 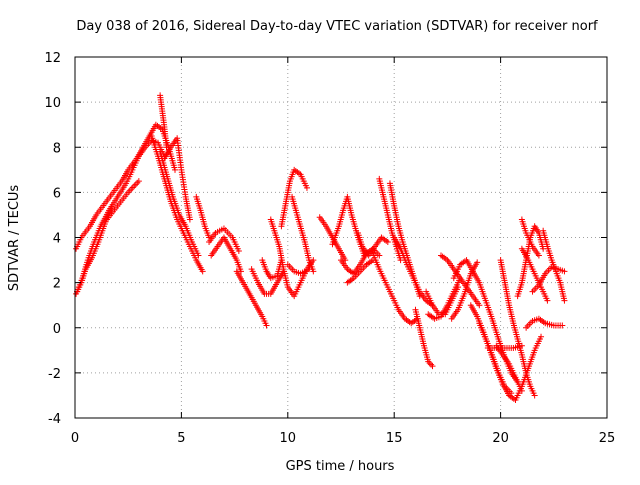 I want to click on y-tick-label: 8, so click(x=57, y=148).